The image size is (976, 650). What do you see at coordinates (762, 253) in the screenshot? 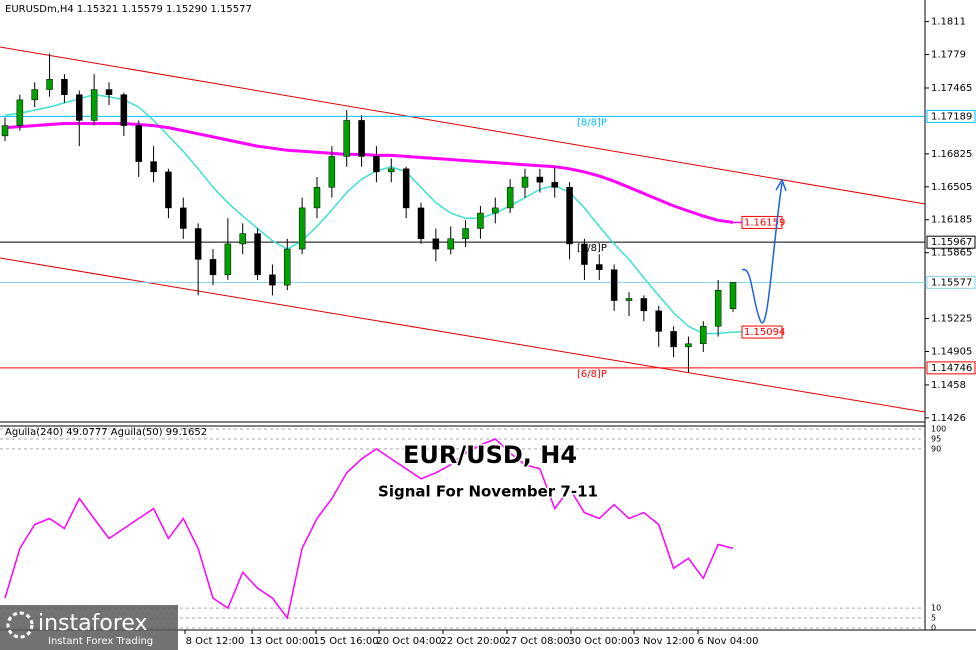
I see `projection-arrow` at bounding box center [762, 253].